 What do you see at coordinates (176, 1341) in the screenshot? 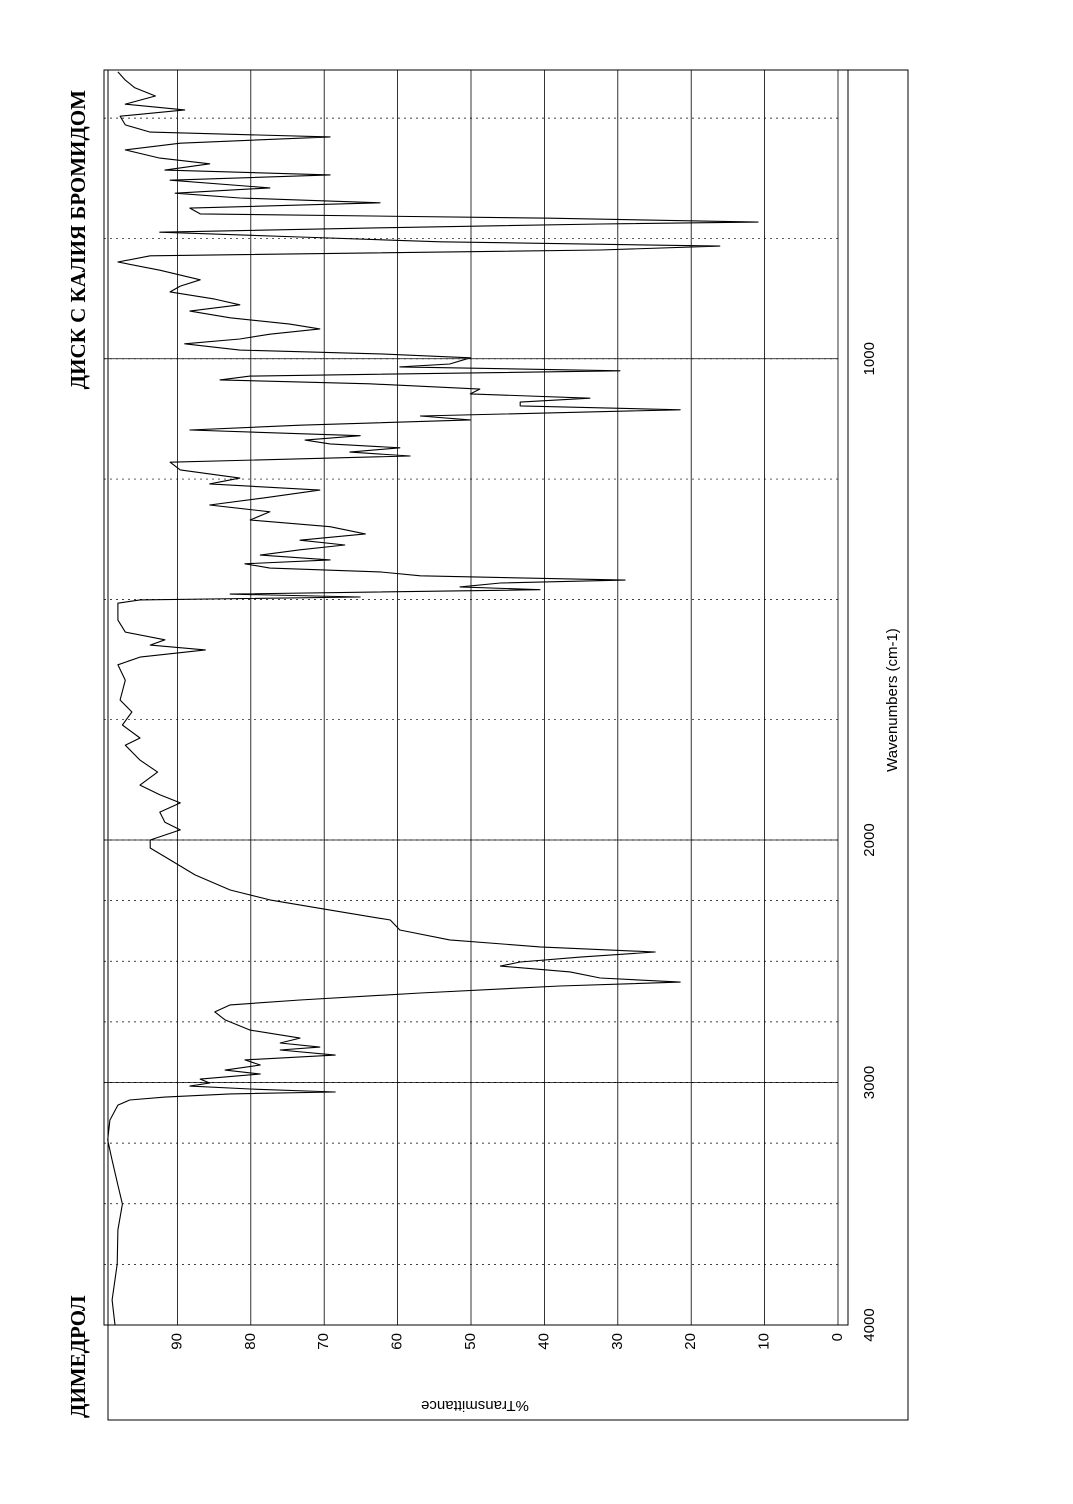
I see `y-tick-label: 90` at bounding box center [176, 1341].